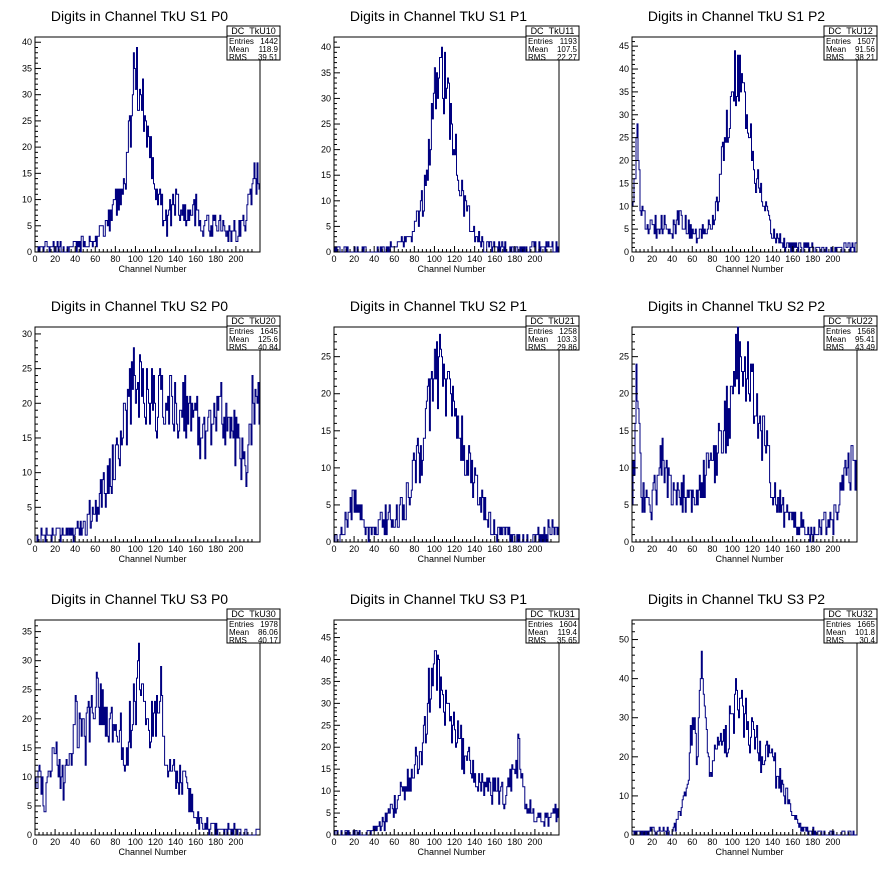 This screenshot has height=872, width=896. What do you see at coordinates (269, 624) in the screenshot?
I see `stats-entries-value: 1978` at bounding box center [269, 624].